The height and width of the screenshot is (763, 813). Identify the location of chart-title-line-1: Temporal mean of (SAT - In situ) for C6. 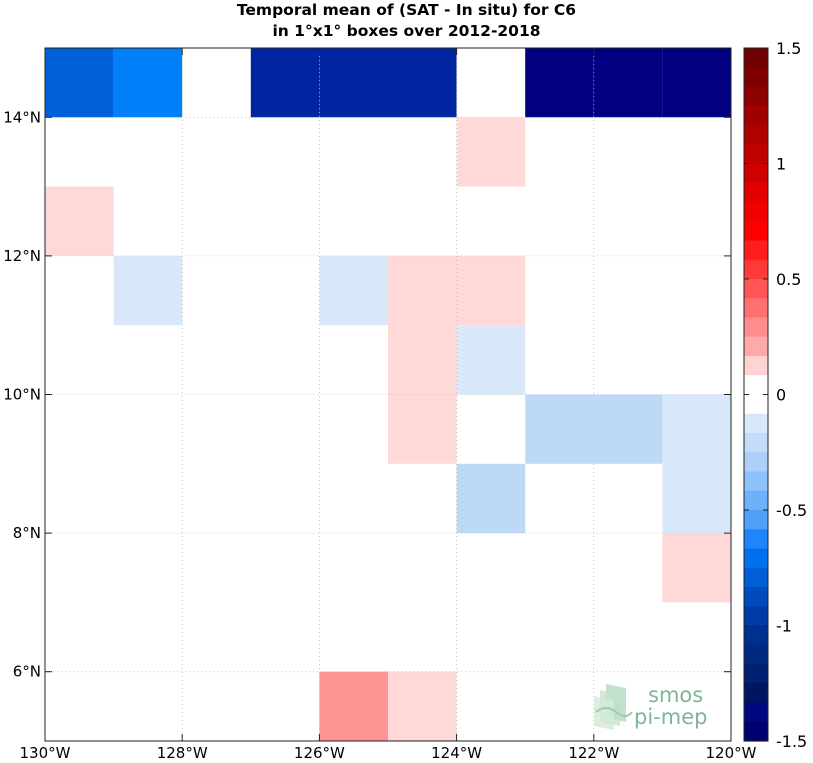
(406, 10).